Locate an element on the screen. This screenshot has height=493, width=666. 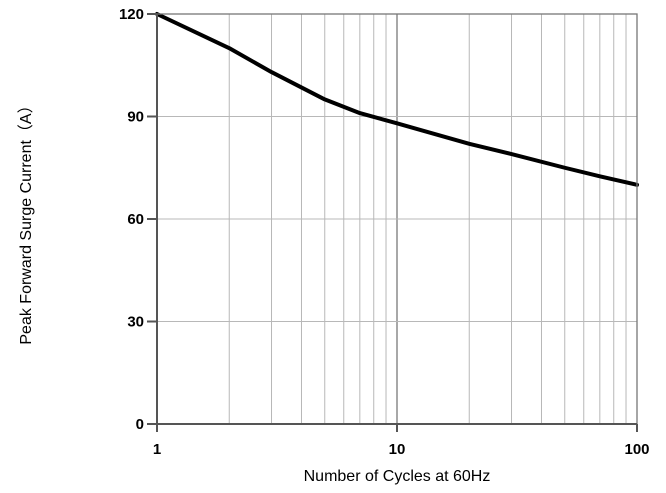
y-axis-title: Peak Forward Surge Current（A） is located at coordinates (26, 220).